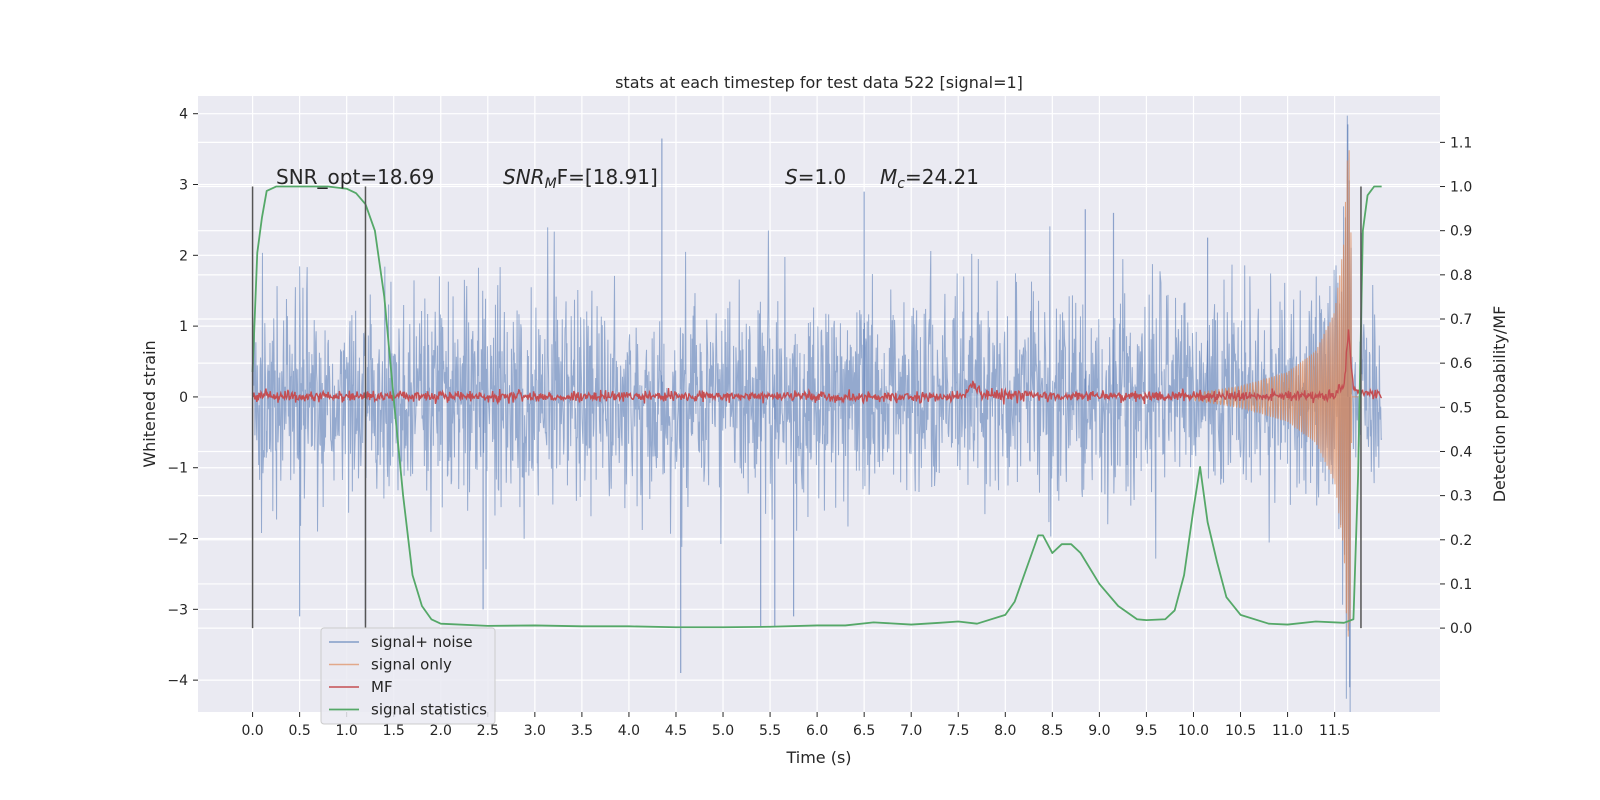 The image size is (1600, 800). I want to click on y-tick-label: −2, so click(177, 540).